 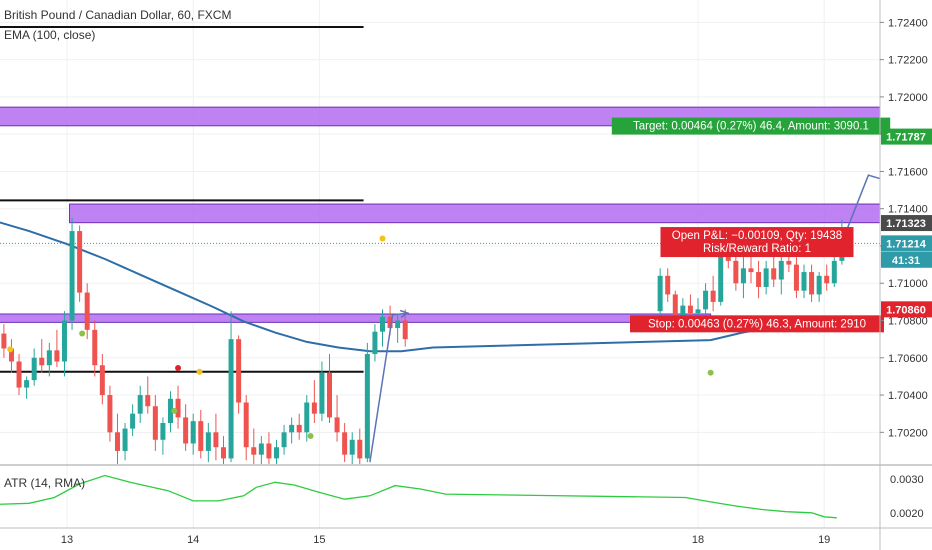 I want to click on stop-label-text: Stop: 0.00463 (0.27%) 46.3, Amount: 2910, so click(x=757, y=324).